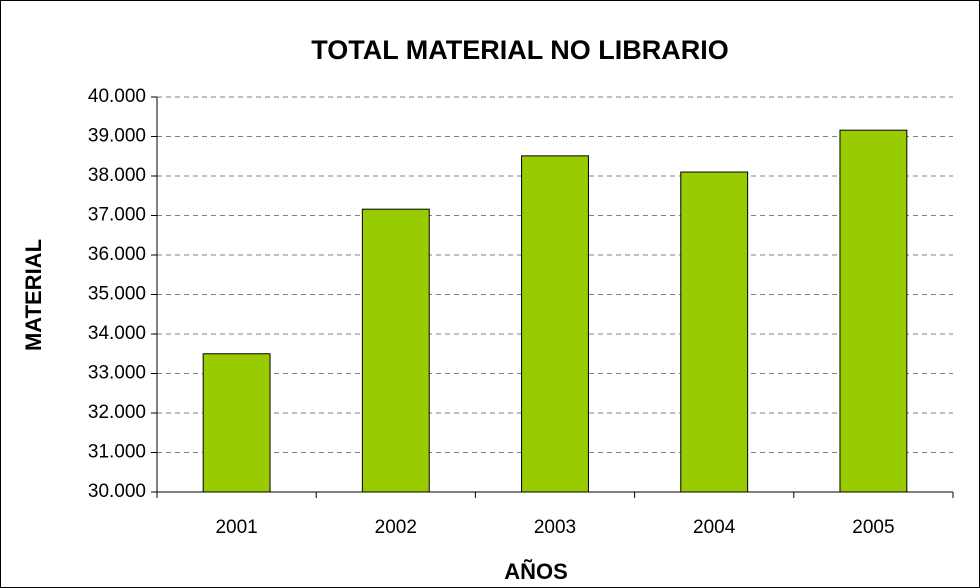 The image size is (980, 588). Describe the element at coordinates (117, 215) in the screenshot. I see `y-tick-label: 37.000` at that location.